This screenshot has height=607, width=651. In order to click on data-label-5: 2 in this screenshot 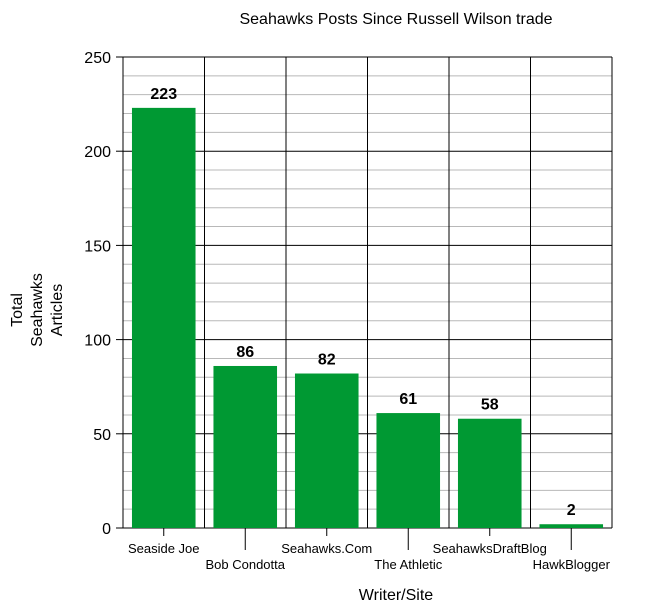, I will do `click(571, 510)`.